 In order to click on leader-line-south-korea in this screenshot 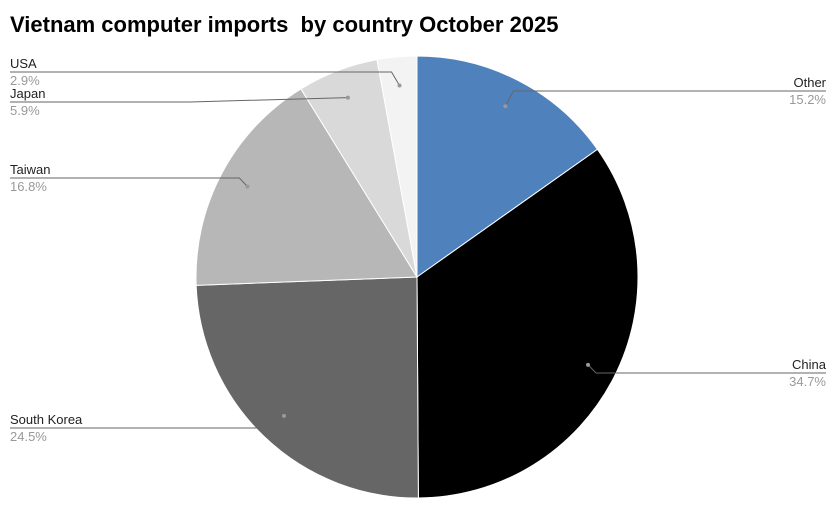, I will do `click(147, 422)`.